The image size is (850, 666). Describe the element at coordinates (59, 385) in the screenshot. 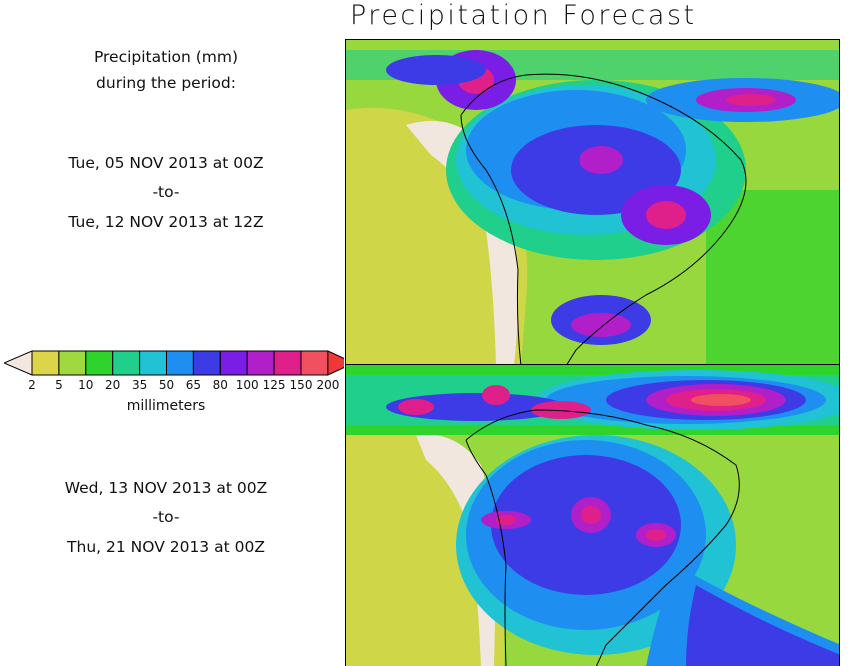

I see `legend-tick-label: 5` at that location.